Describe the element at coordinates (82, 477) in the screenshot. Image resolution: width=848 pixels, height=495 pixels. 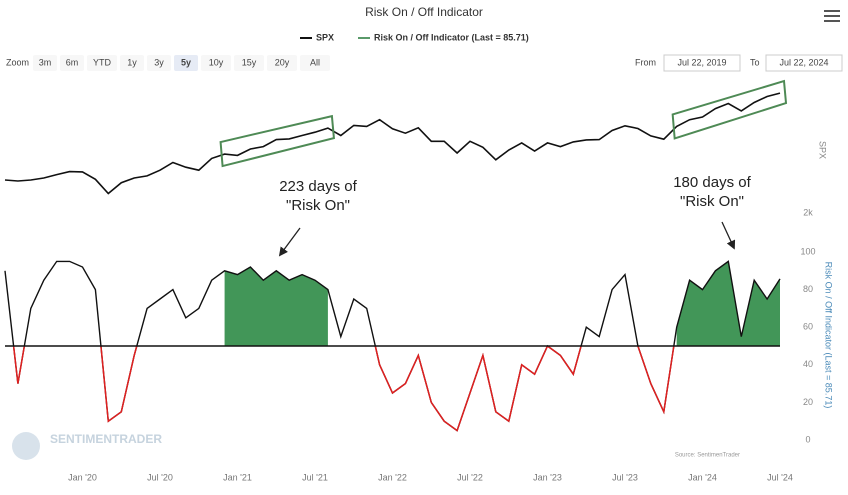
I see `x-tick-label: Jan '20` at that location.